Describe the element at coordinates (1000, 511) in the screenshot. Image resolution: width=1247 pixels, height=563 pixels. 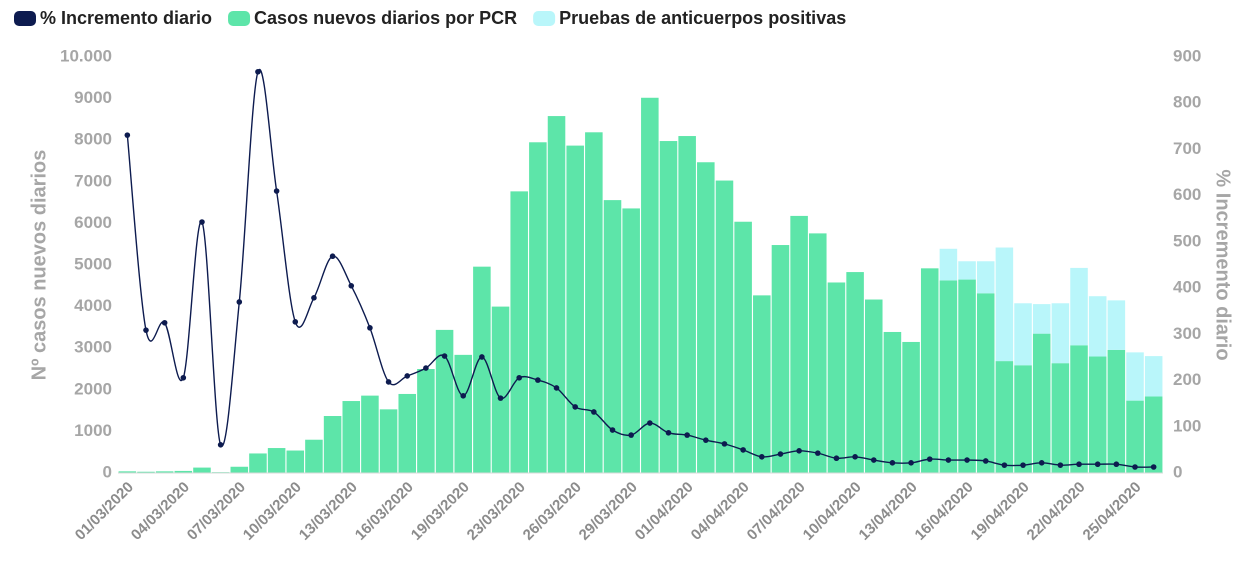
I see `x-tick-label: 19/04/2020` at that location.